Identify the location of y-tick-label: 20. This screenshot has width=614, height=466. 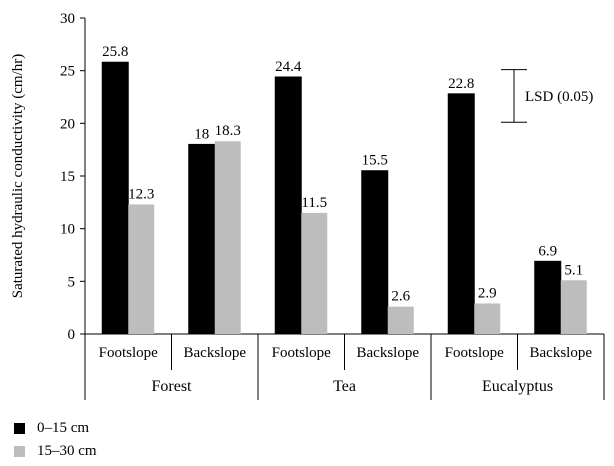
(67, 124).